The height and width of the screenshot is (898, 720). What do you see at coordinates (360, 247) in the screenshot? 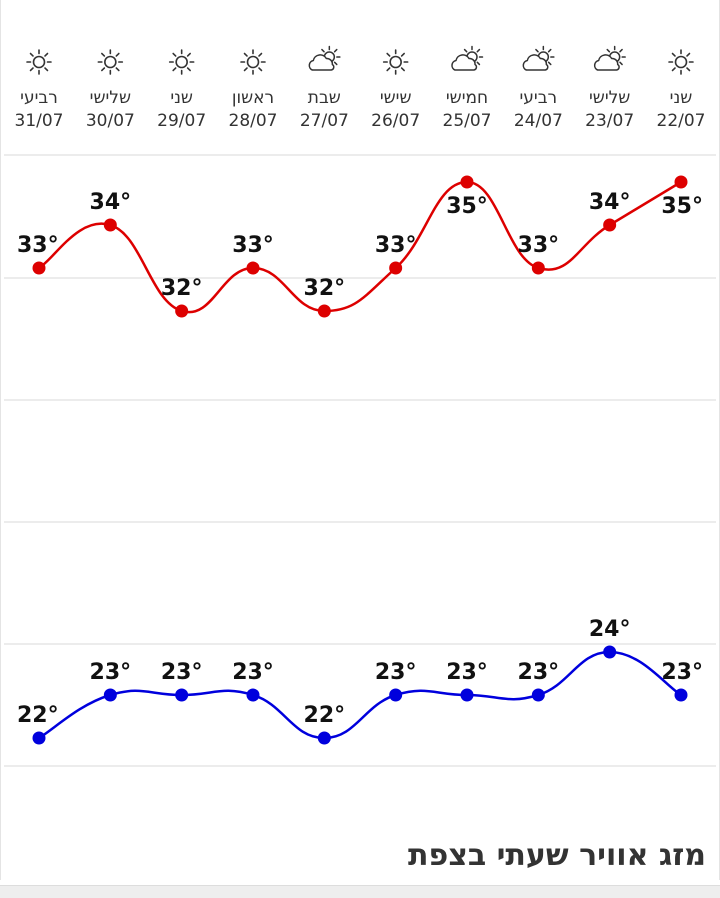
I see `high-temp-line` at bounding box center [360, 247].